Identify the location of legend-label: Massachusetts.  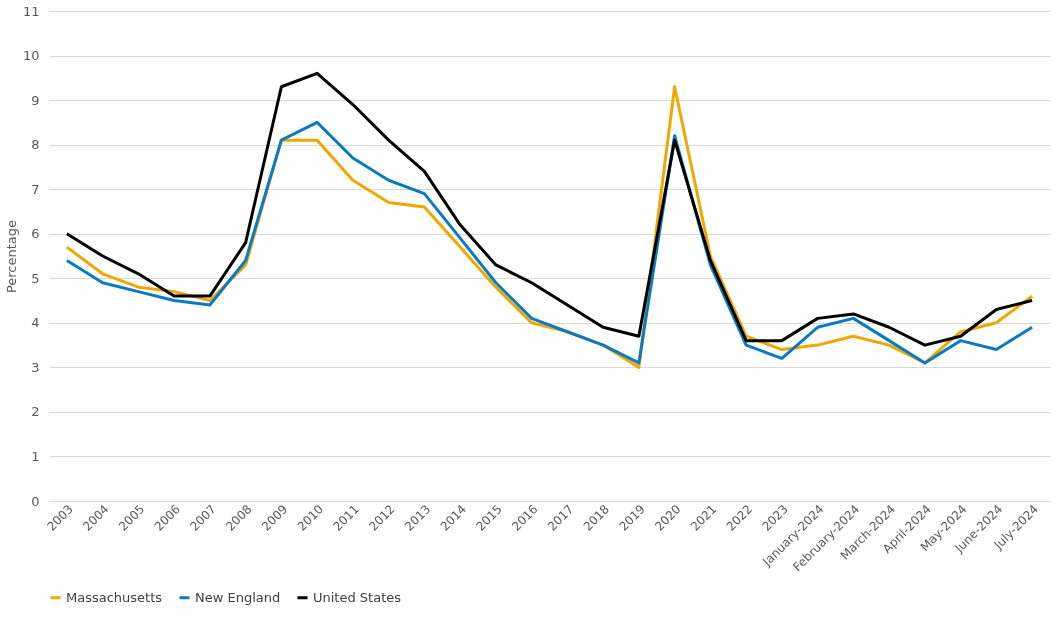
(114, 597).